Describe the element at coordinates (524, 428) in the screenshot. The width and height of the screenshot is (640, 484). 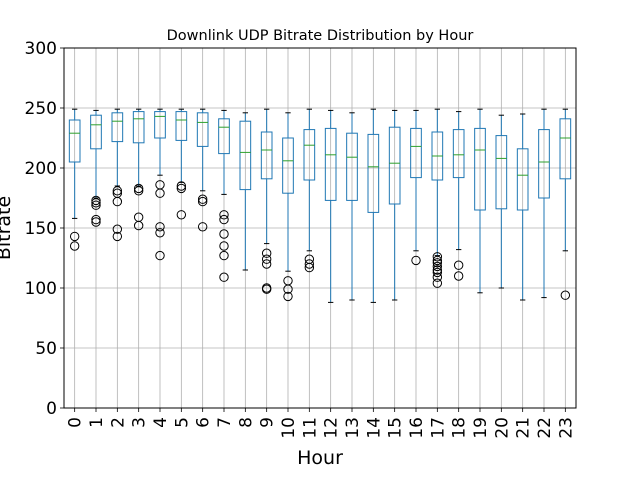
I see `x-tick-label: 21` at that location.